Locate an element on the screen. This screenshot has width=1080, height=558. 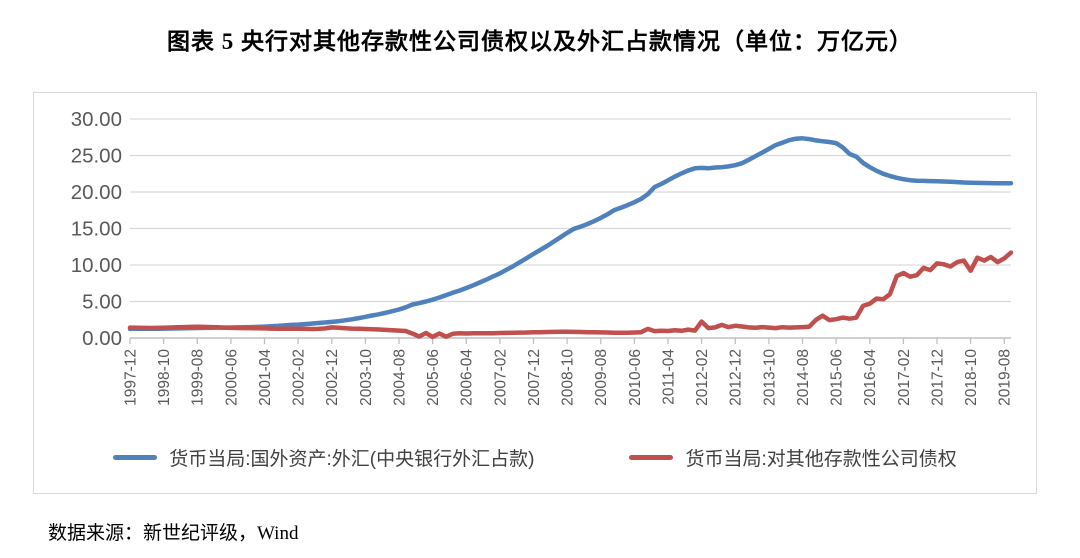
x-tick-label: 2017-12 is located at coordinates (937, 377).